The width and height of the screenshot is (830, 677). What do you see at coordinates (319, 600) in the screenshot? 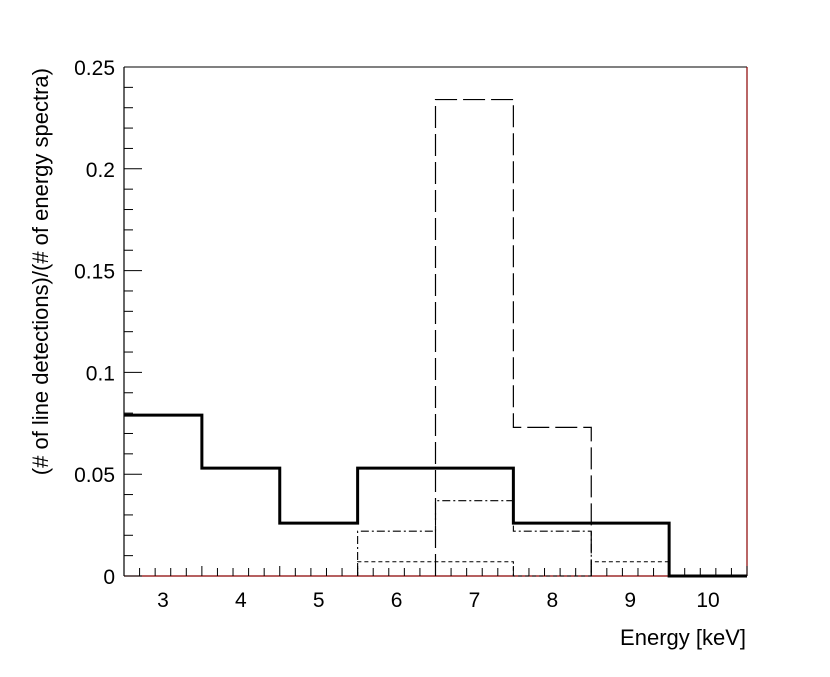
I see `x-tick-label: 5` at bounding box center [319, 600].